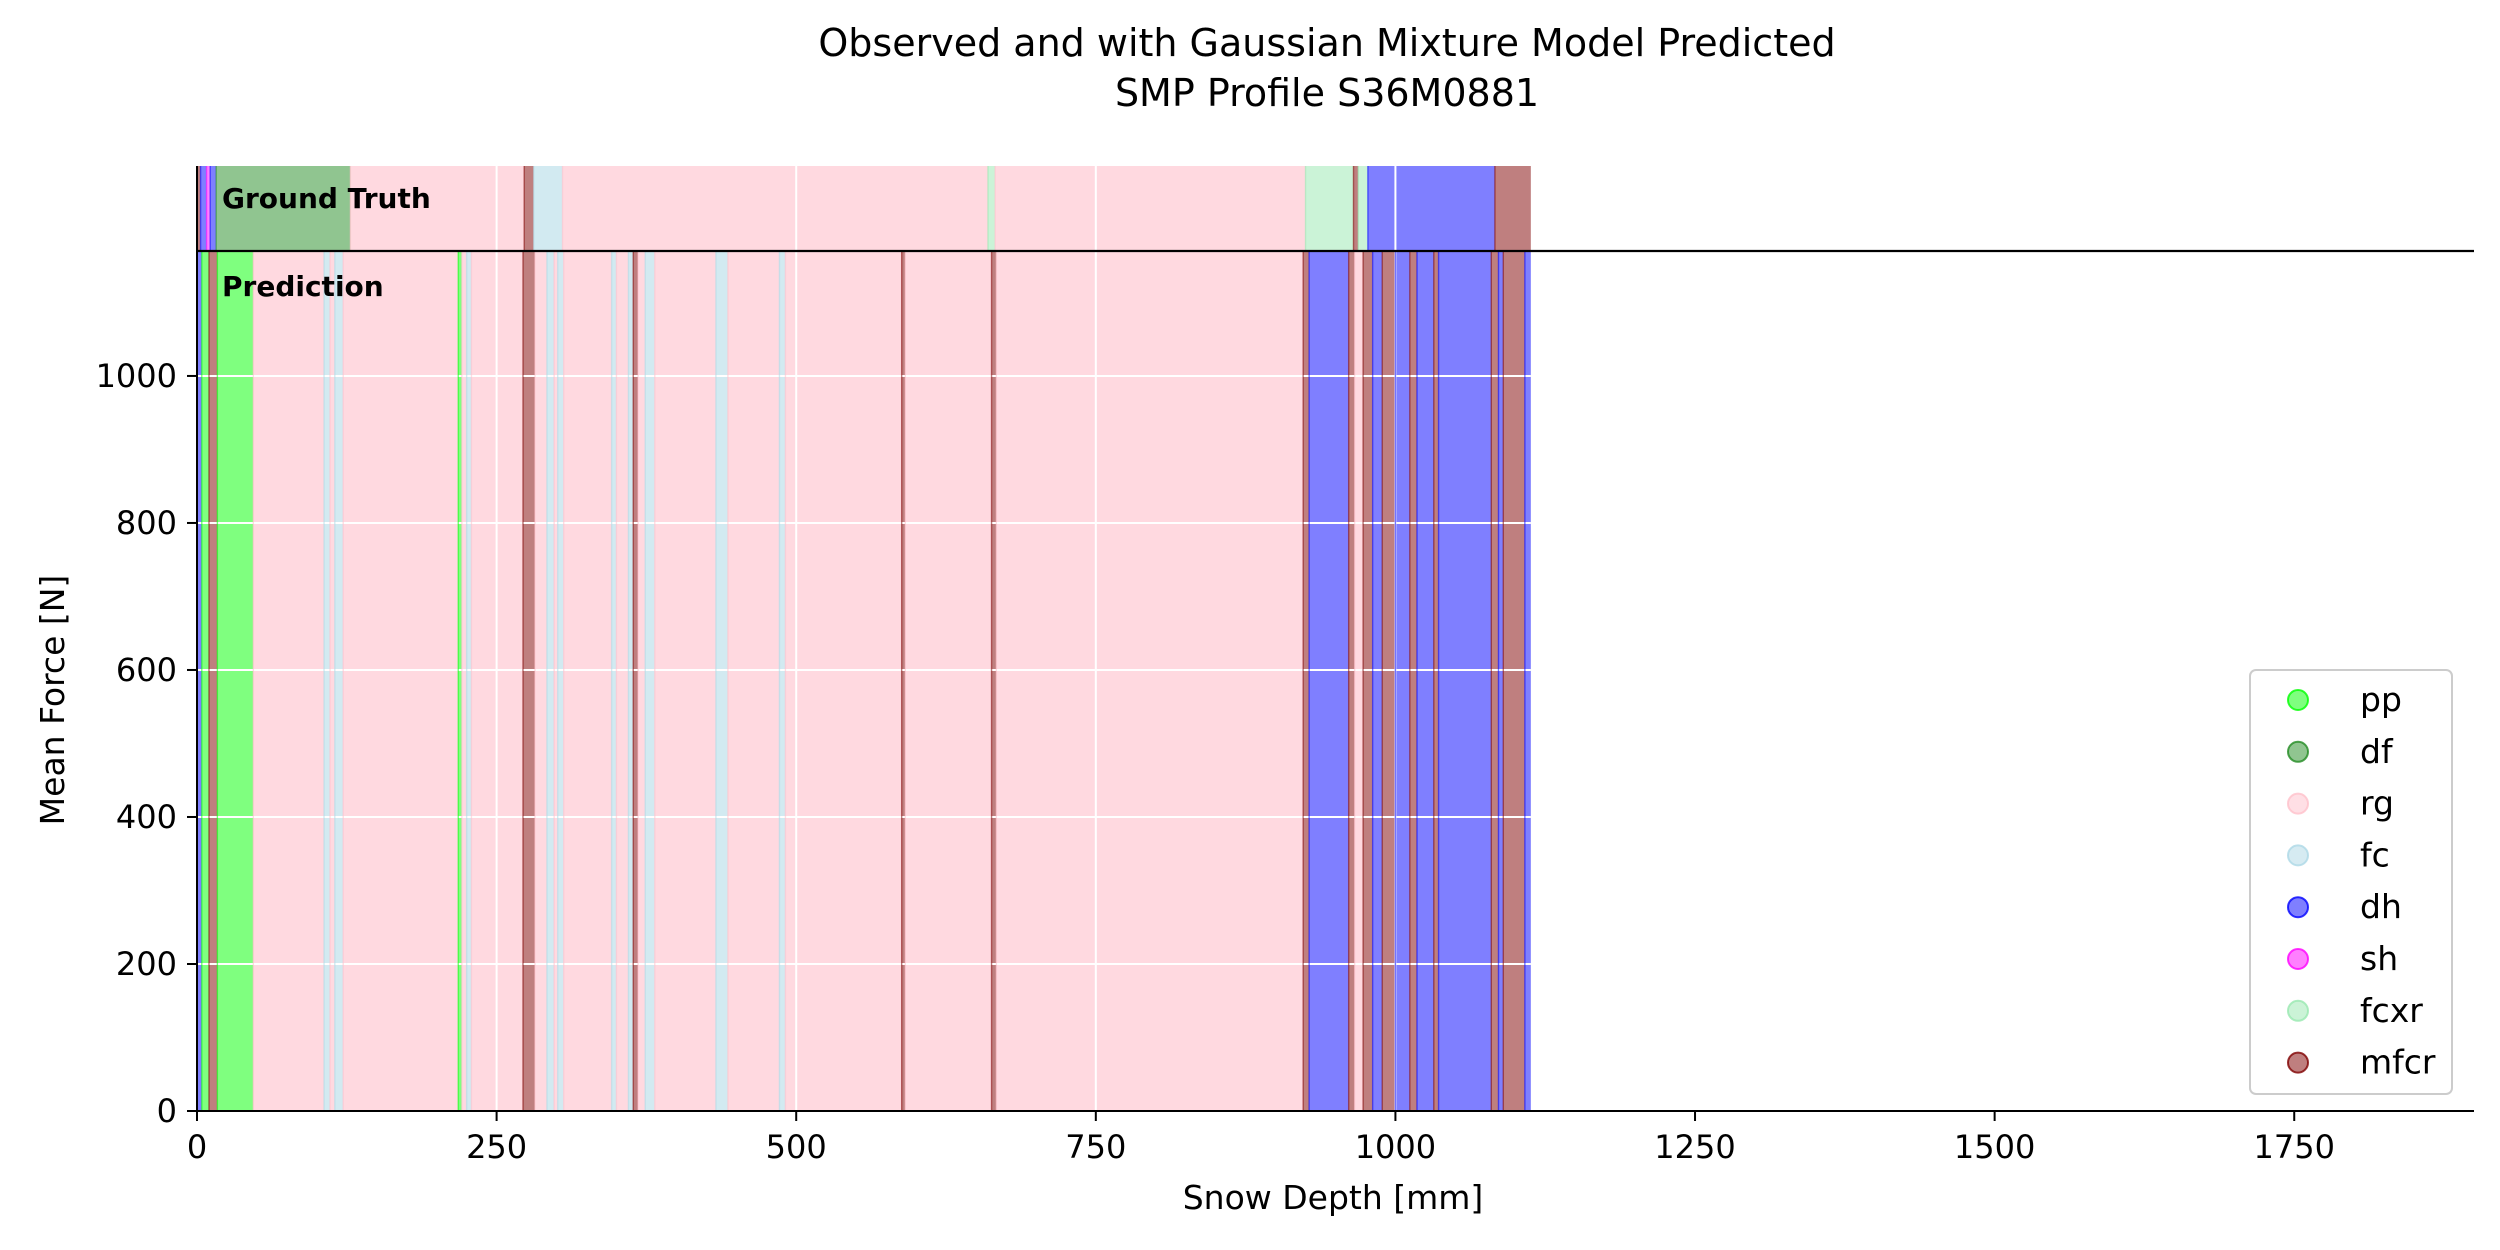 This screenshot has height=1250, width=2500. I want to click on ground-truth-label: Ground Truth, so click(326, 198).